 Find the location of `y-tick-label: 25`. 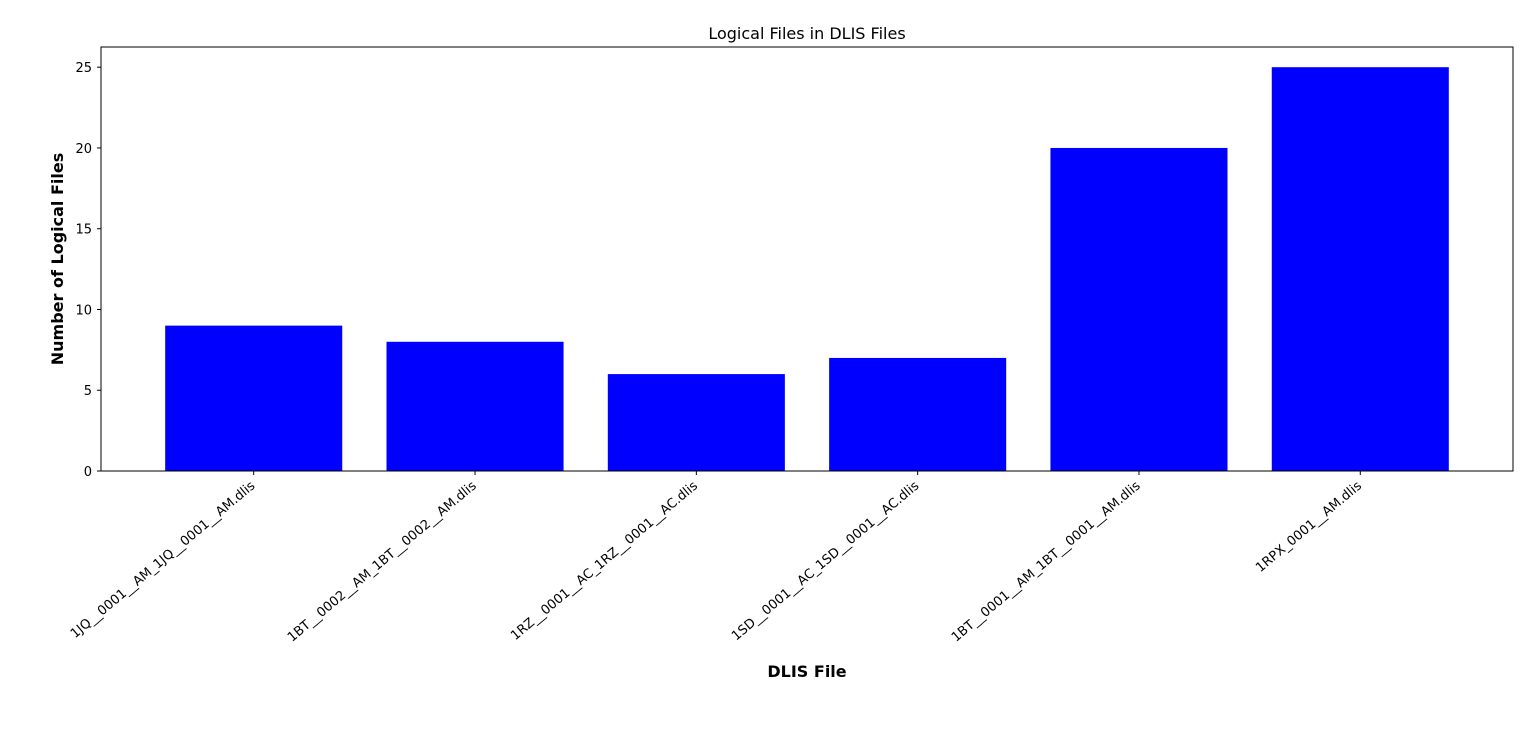

y-tick-label: 25 is located at coordinates (83, 68).